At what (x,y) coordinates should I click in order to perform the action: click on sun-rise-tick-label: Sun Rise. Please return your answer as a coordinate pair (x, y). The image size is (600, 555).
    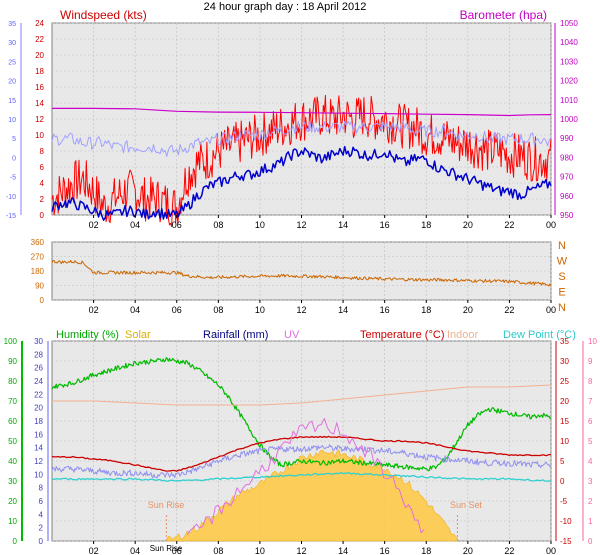
    Looking at the image, I should click on (166, 548).